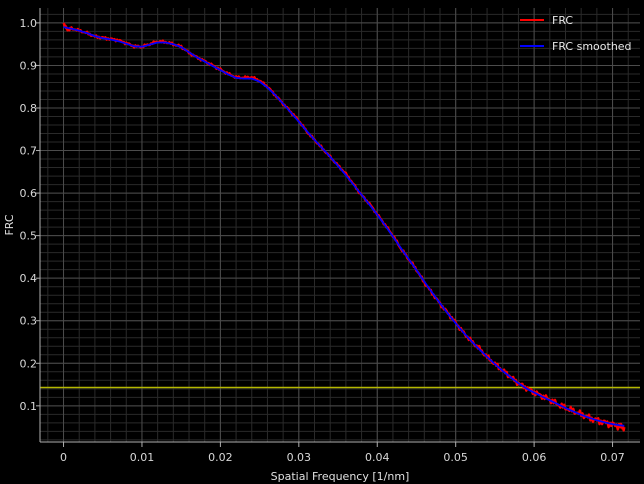 This screenshot has height=484, width=644. Describe the element at coordinates (562, 20) in the screenshot. I see `legend-label-frc: FRC` at that location.